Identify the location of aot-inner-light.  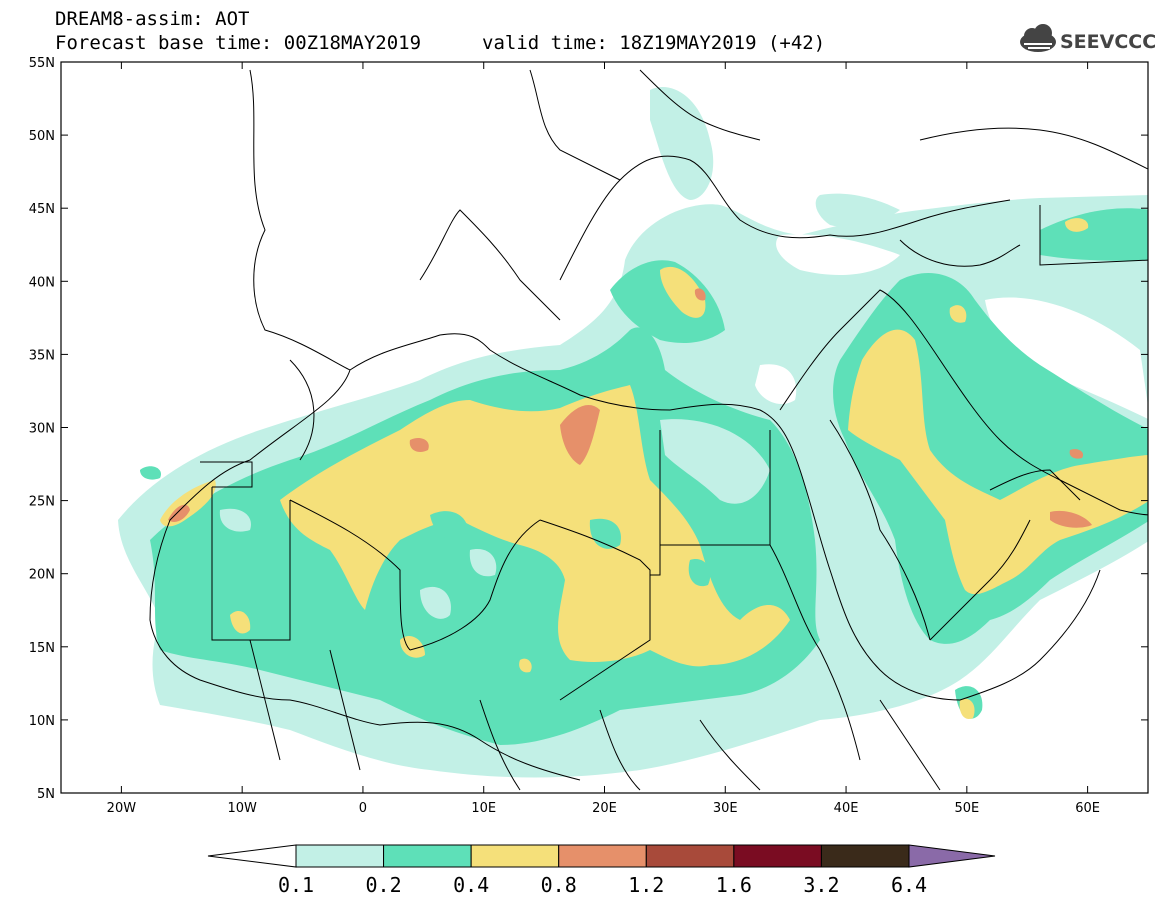
(494, 519).